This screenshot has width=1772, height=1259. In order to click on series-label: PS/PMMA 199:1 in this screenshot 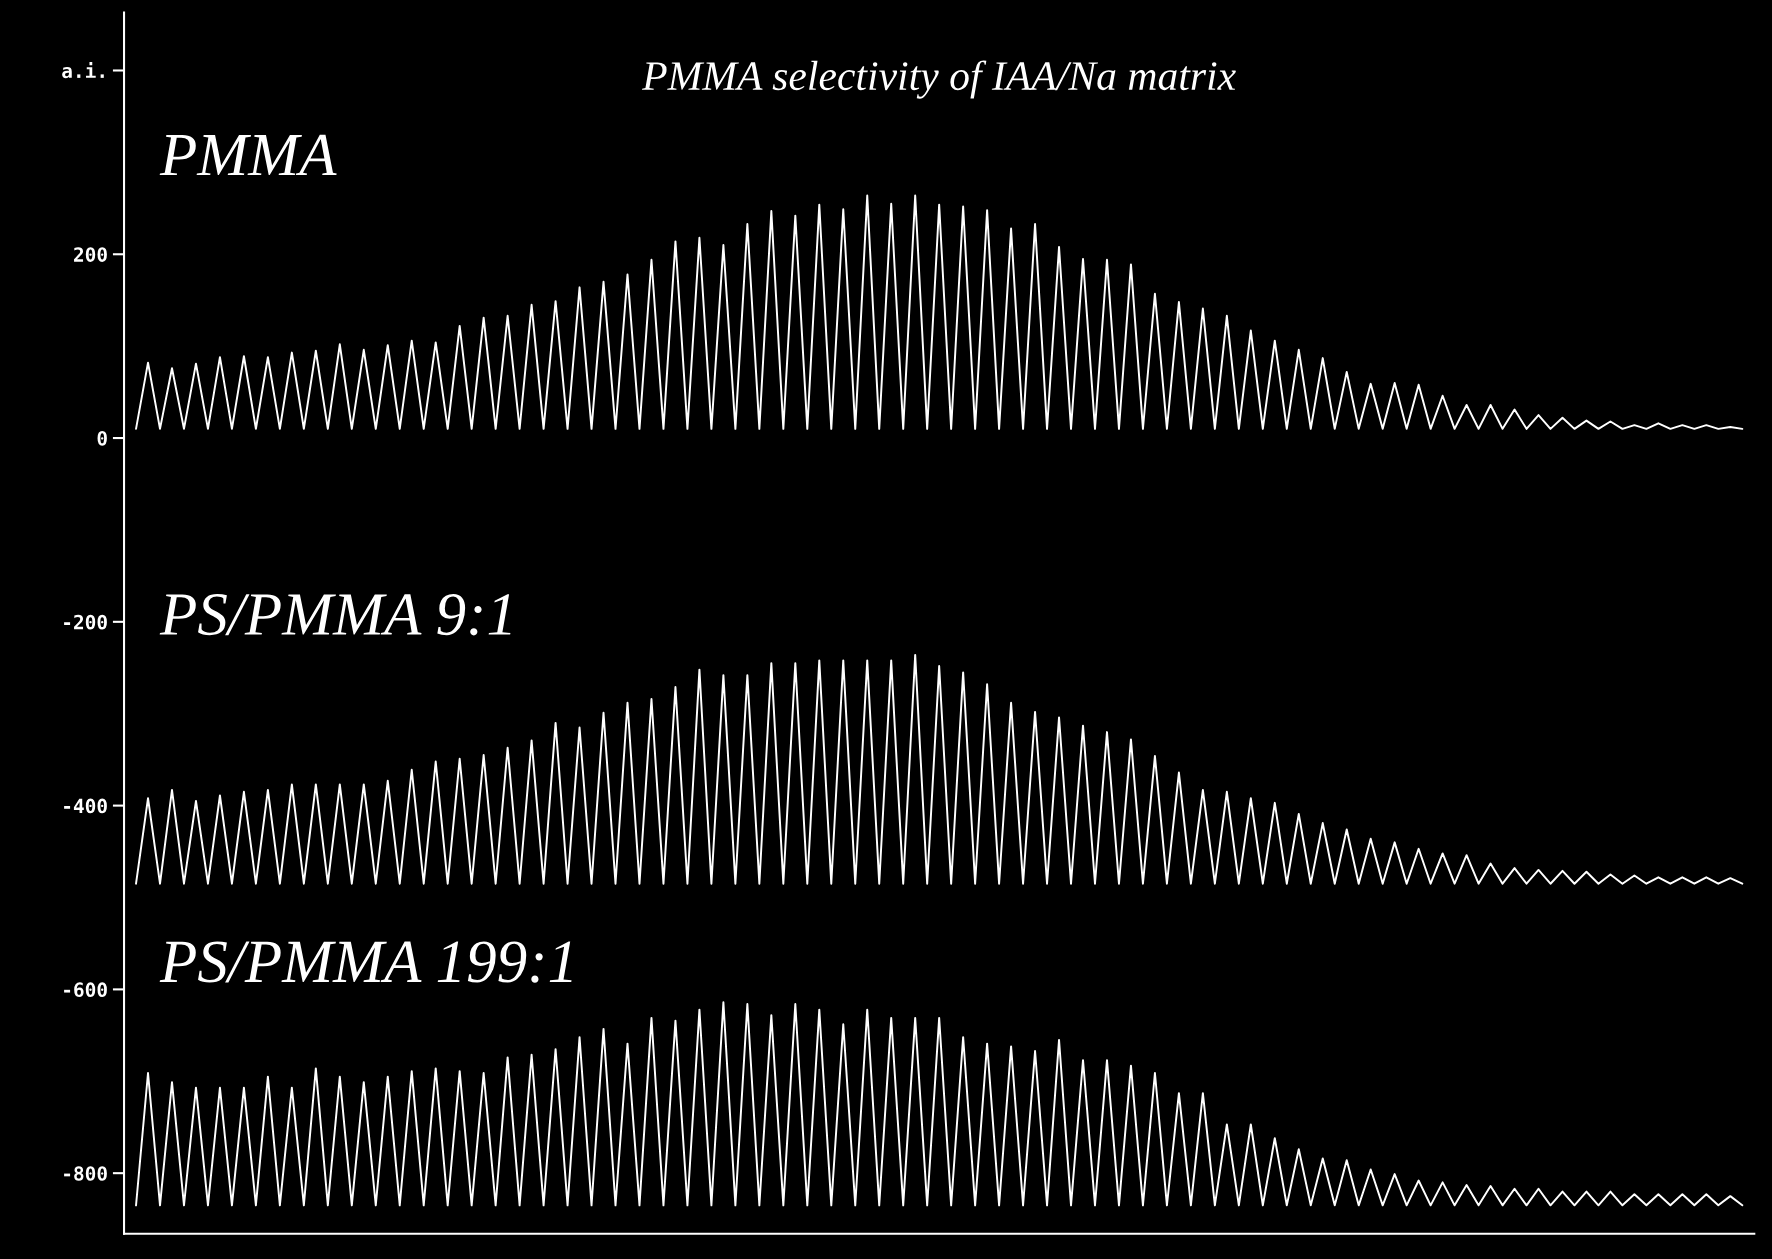, I will do `click(365, 962)`.